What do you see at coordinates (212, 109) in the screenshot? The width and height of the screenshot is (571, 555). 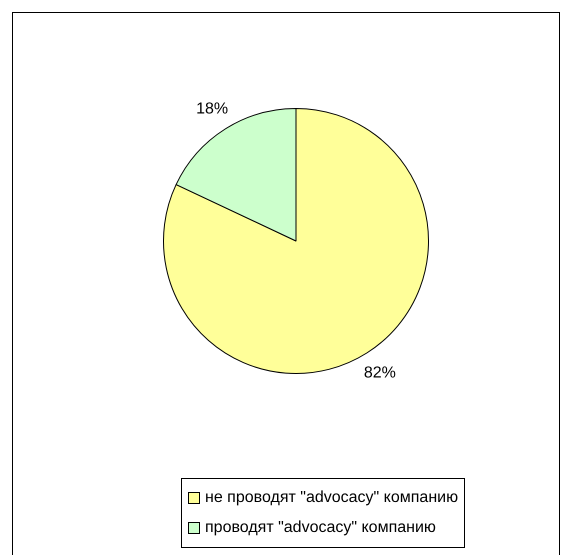 I see `data-label: 18%` at bounding box center [212, 109].